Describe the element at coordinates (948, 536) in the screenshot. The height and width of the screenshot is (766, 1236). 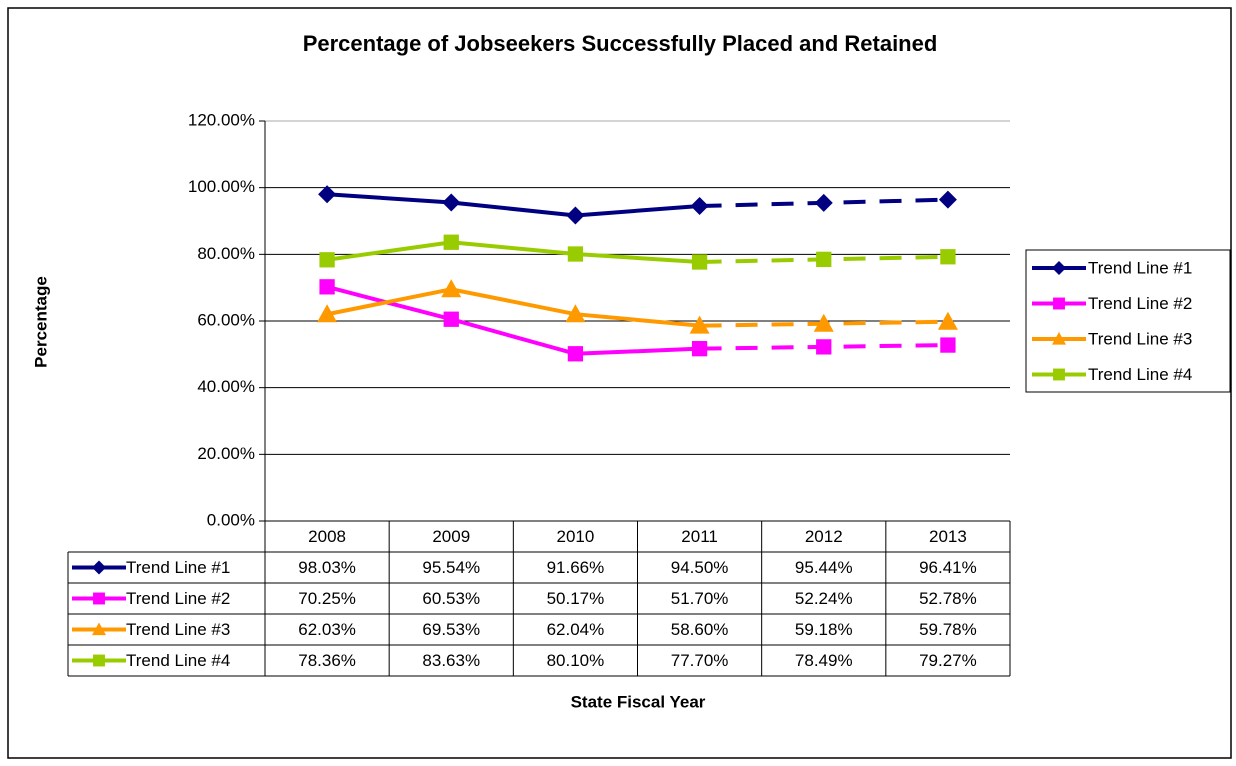
I see `x-tick-label: 2013` at that location.